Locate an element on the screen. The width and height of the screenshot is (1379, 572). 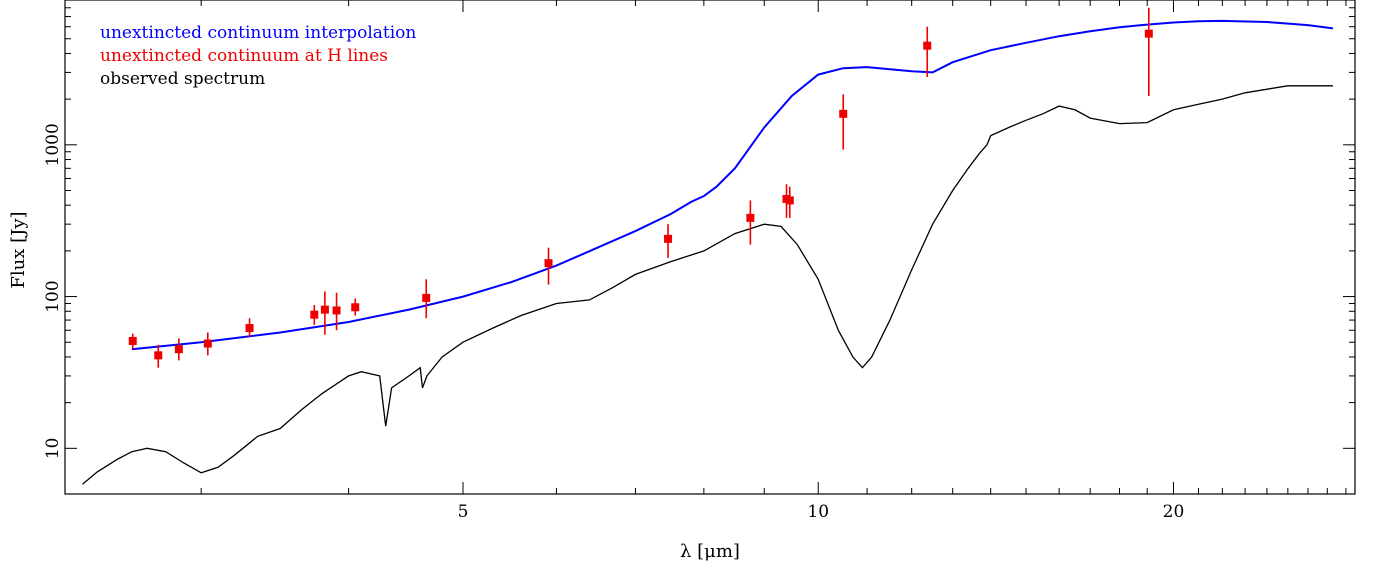
legend-entry: observed spectrum is located at coordinates (182, 79).